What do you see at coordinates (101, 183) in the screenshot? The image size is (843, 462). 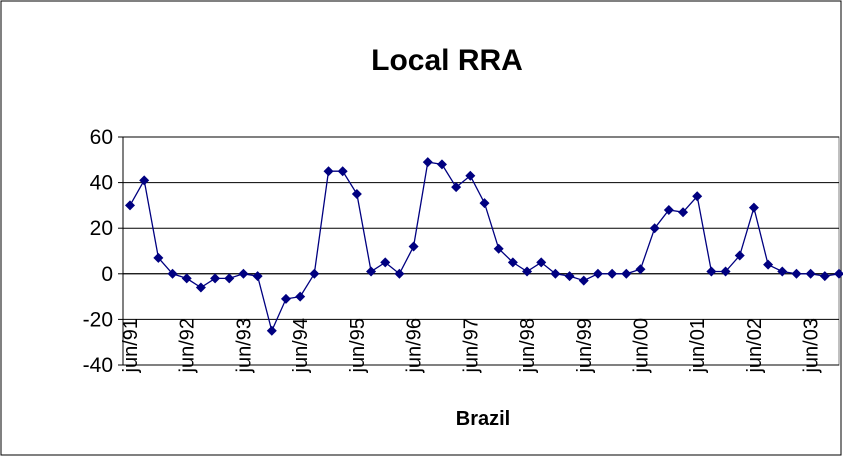 I see `y-tick-label: 40` at bounding box center [101, 183].